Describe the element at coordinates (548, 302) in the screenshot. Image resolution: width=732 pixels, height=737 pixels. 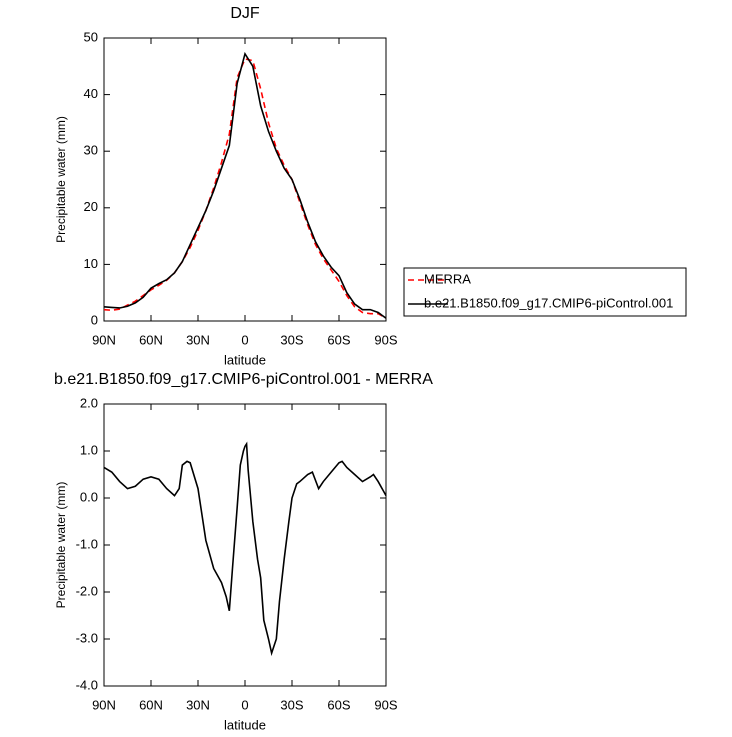
I see `legend-label: b.e21.B1850.f09_g17.CMIP6-piControl.001` at that location.